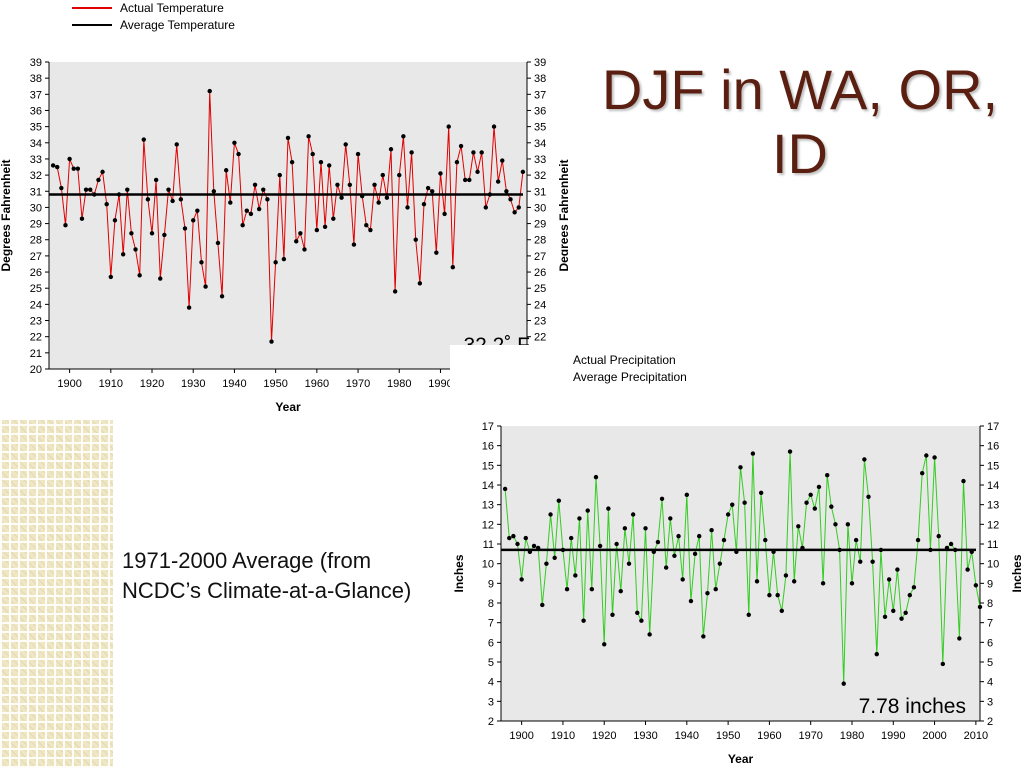 The image size is (1024, 773). What do you see at coordinates (976, 736) in the screenshot?
I see `precip-xtick-label: 2010` at bounding box center [976, 736].